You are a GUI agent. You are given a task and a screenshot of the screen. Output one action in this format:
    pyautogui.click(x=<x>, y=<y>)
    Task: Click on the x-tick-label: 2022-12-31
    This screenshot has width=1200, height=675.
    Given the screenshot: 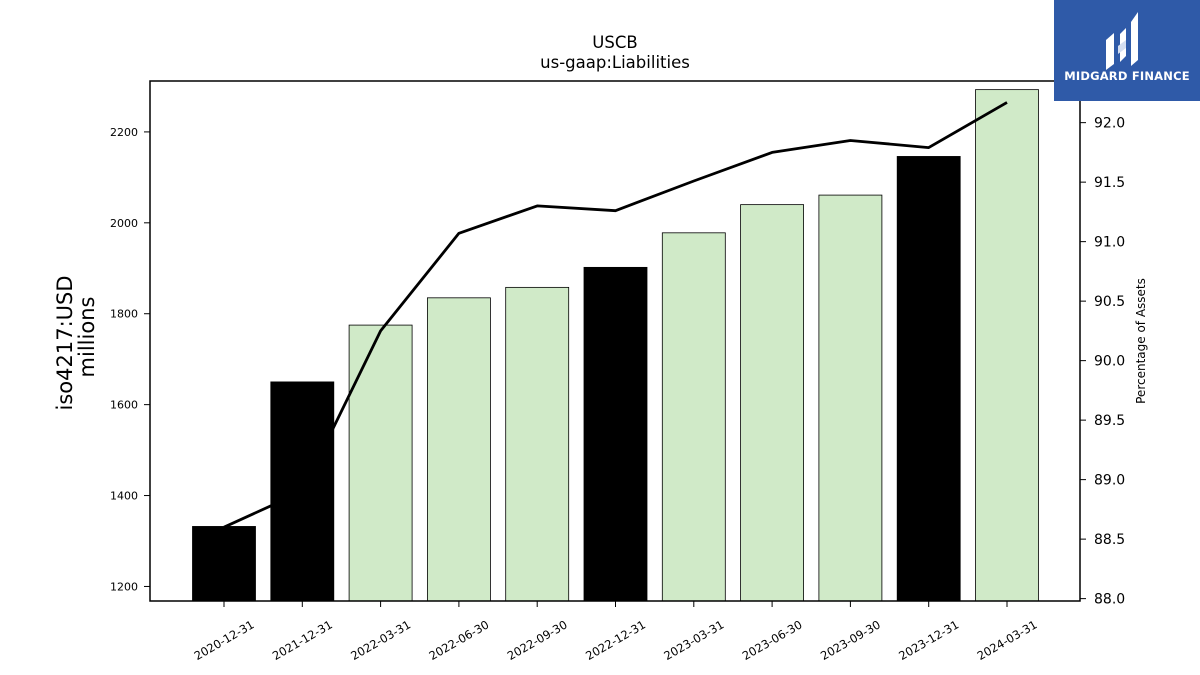 What is the action you would take?
    pyautogui.click(x=615, y=640)
    